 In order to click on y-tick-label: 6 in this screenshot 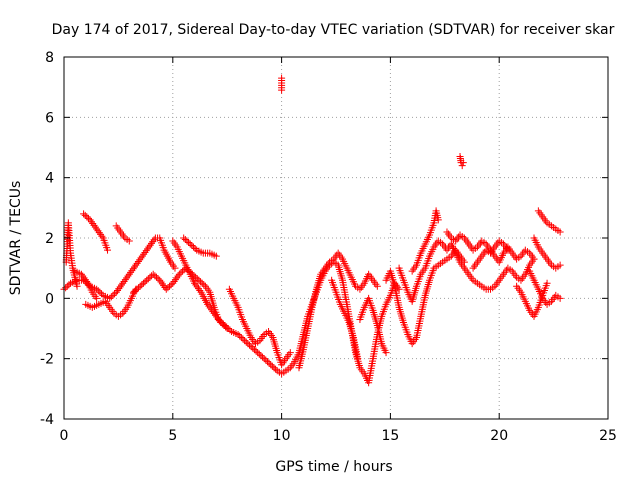, I will do `click(49, 118)`.